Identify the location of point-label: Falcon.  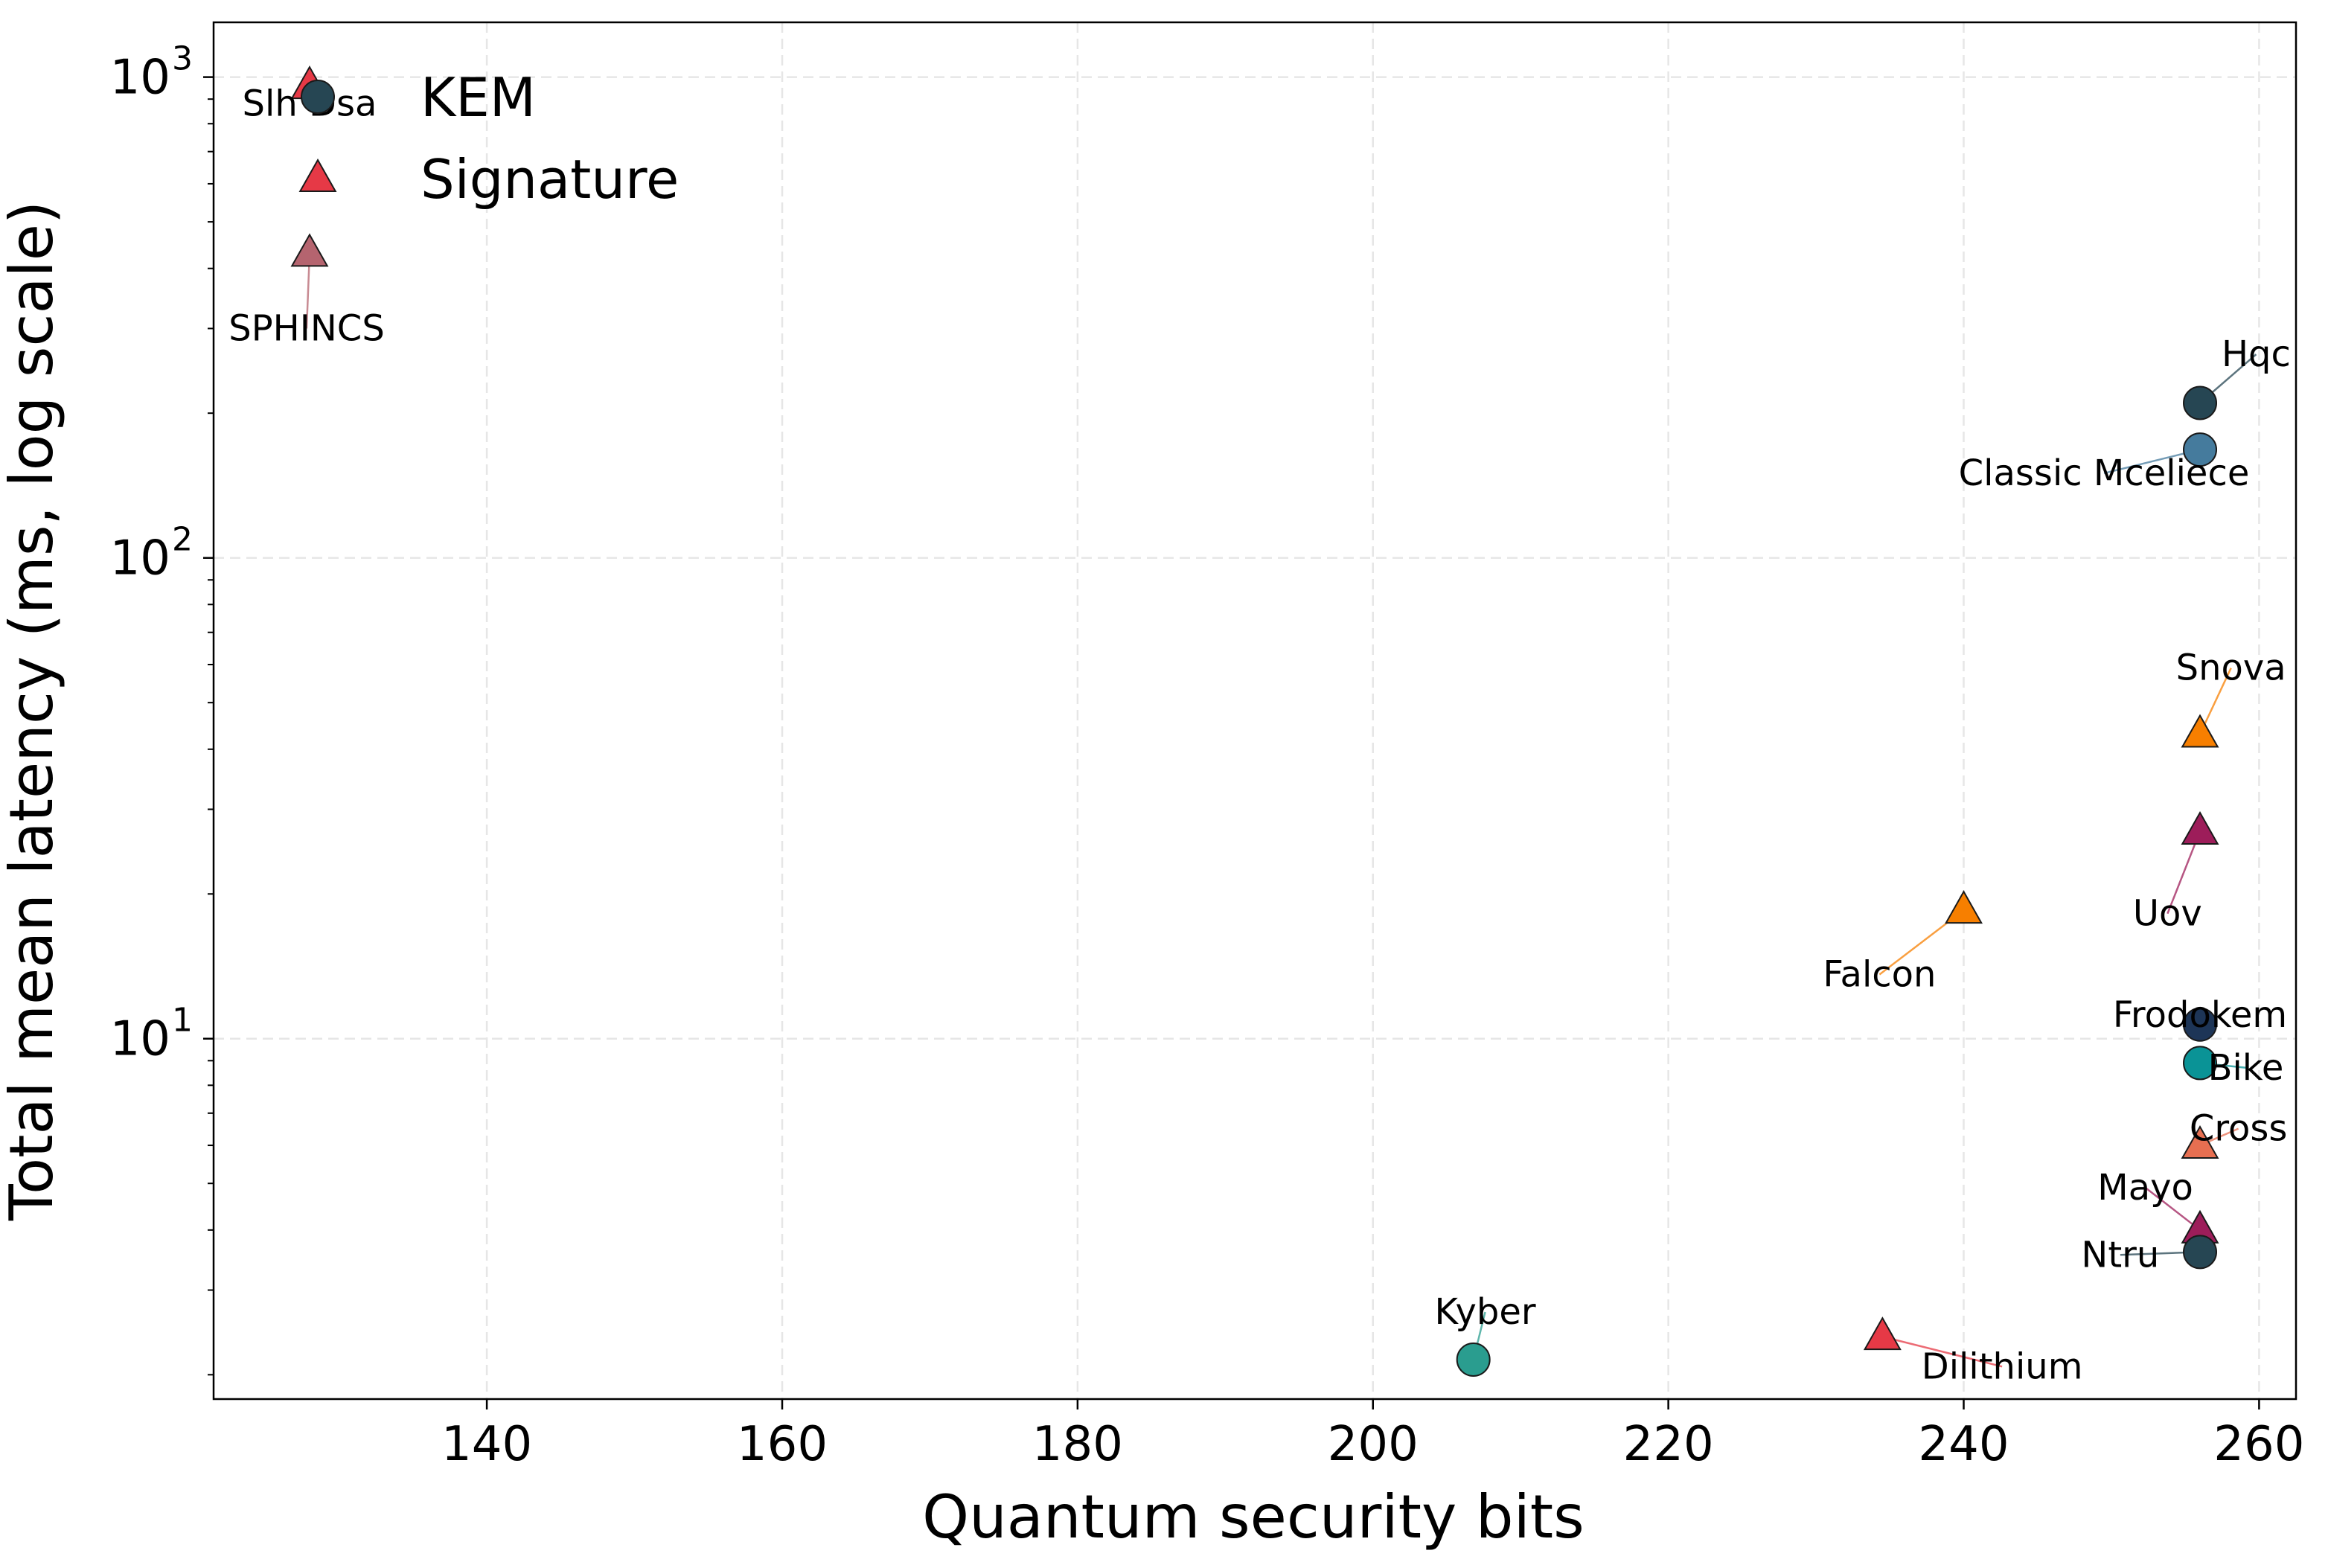
(1879, 974).